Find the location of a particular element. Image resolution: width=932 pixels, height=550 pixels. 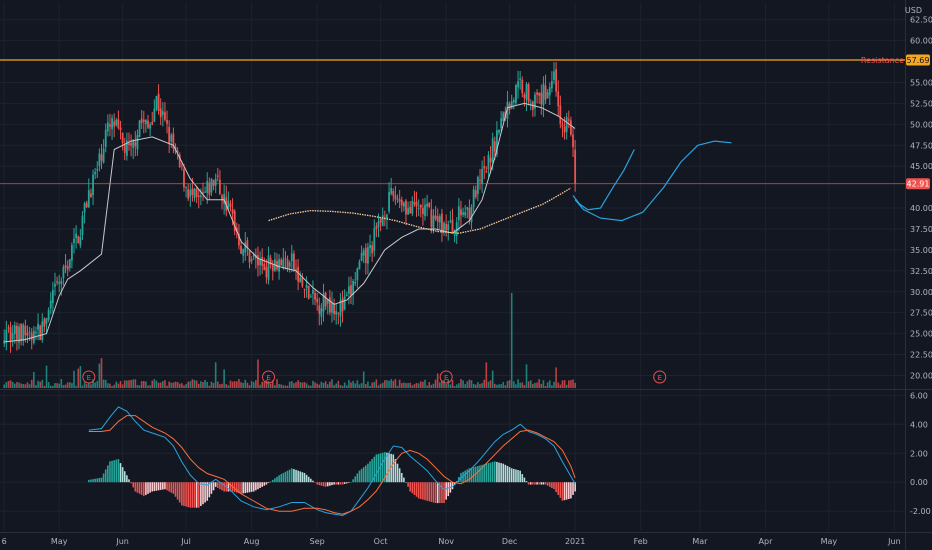

resistance-value-badge is located at coordinates (918, 60).